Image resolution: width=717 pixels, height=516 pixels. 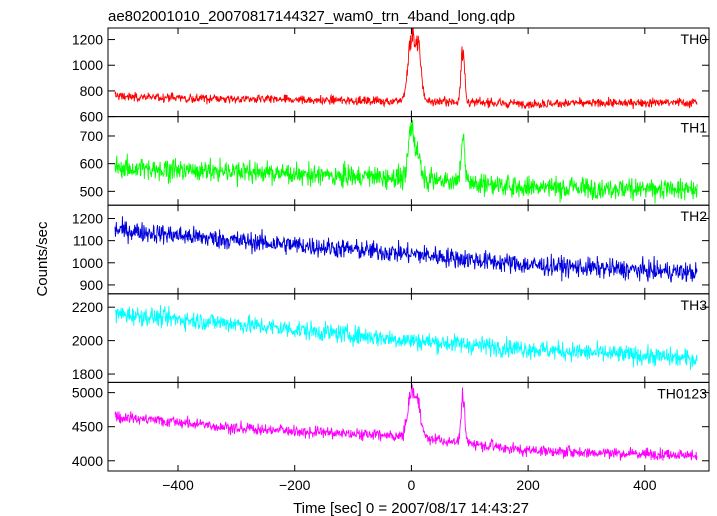 What do you see at coordinates (178, 485) in the screenshot?
I see `x-tick-label: −400` at bounding box center [178, 485].